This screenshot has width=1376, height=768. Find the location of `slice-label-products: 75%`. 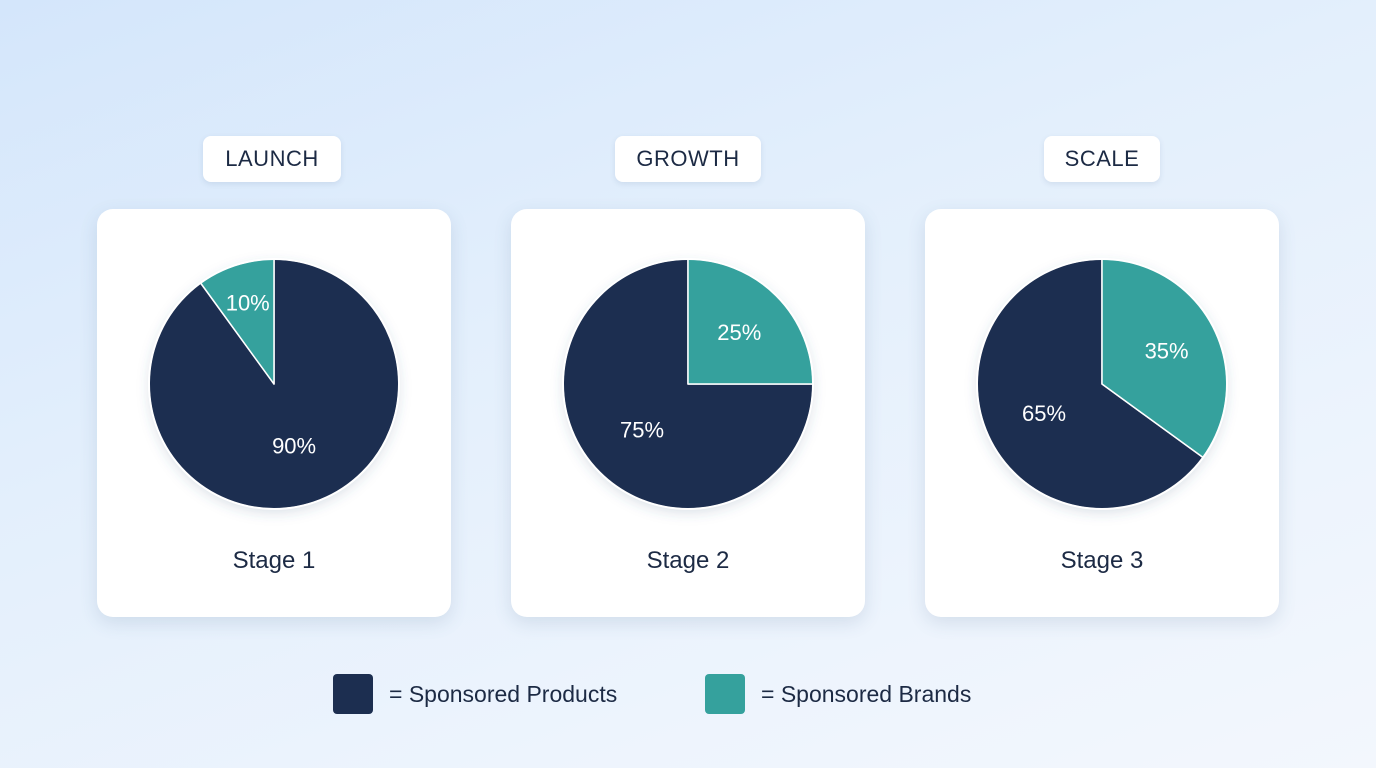

slice-label-products: 75% is located at coordinates (642, 429).